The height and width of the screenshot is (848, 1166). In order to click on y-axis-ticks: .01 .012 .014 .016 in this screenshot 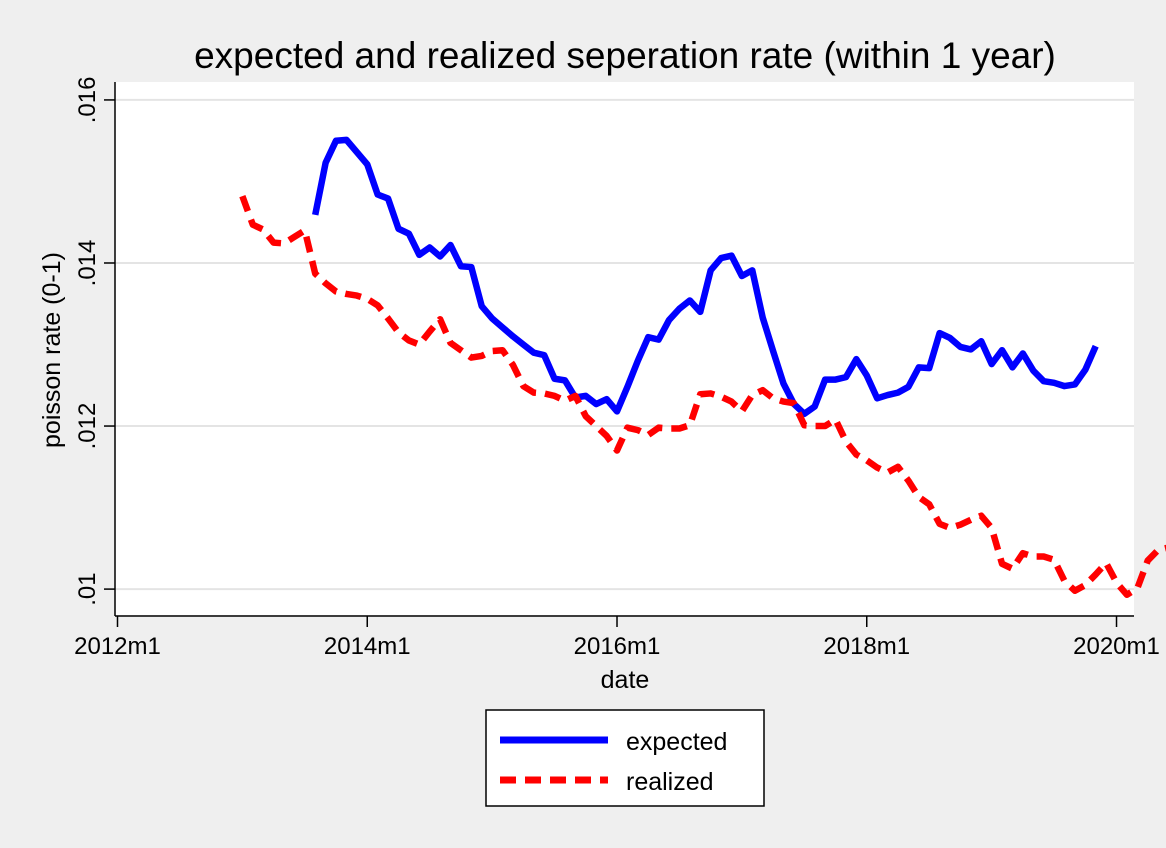, I will do `click(94, 341)`.